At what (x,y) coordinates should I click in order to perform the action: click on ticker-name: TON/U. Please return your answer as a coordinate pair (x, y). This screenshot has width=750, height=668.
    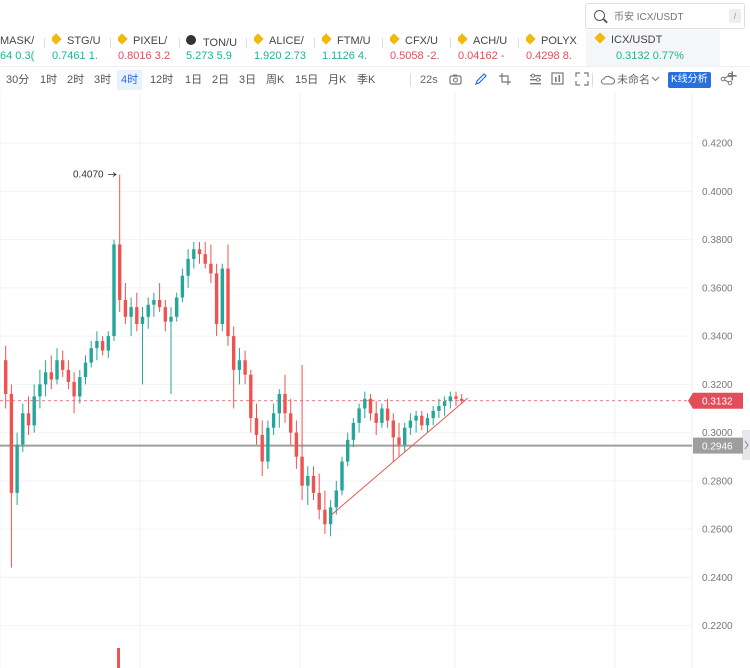
    Looking at the image, I should click on (220, 43).